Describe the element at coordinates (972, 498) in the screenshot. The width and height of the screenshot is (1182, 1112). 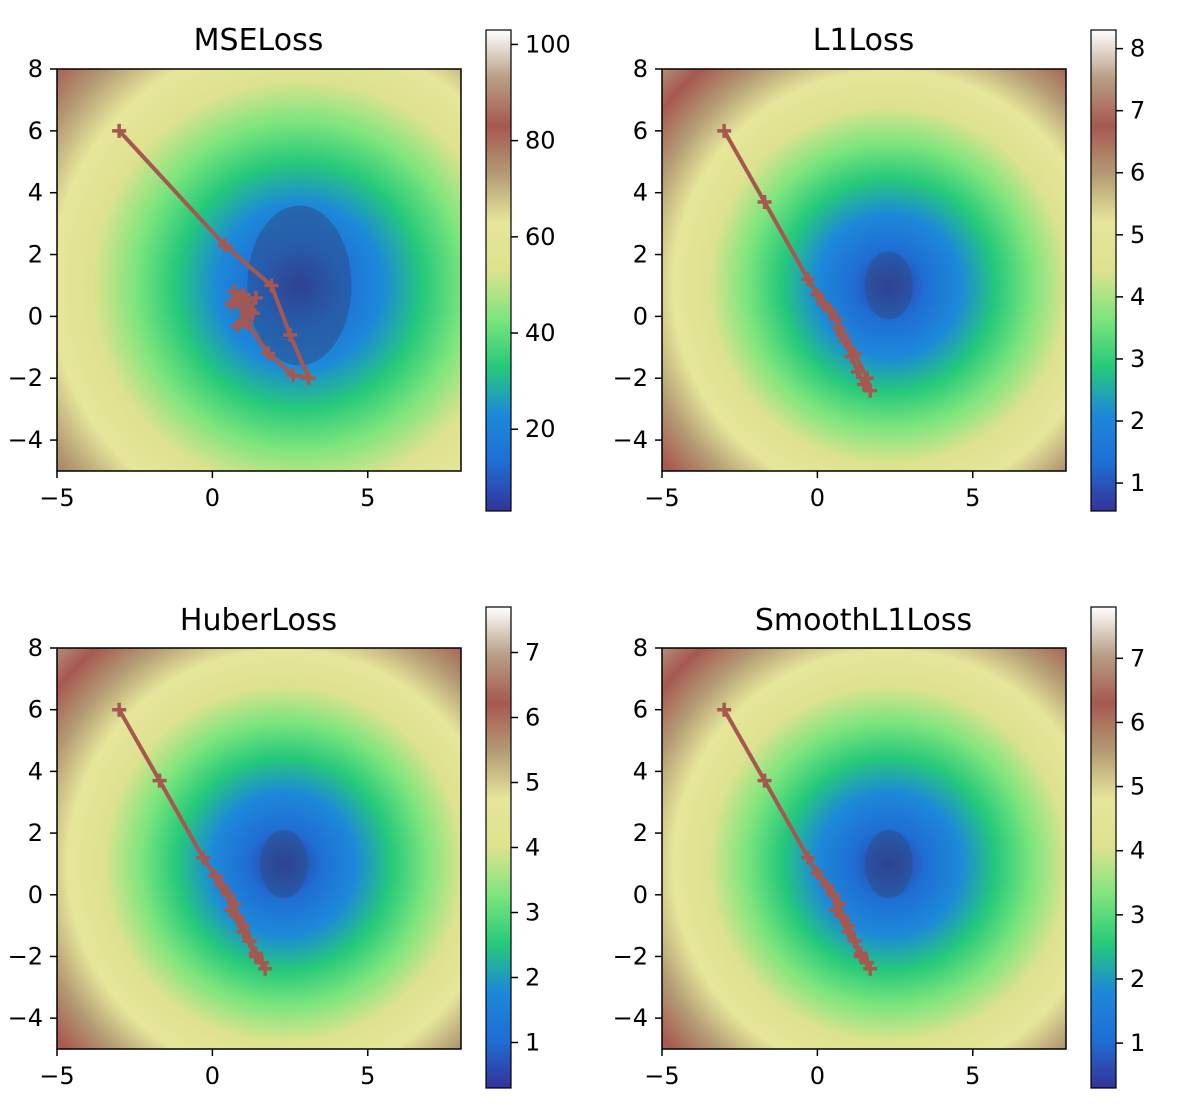
I see `l1loss-xtick-label: 5` at that location.